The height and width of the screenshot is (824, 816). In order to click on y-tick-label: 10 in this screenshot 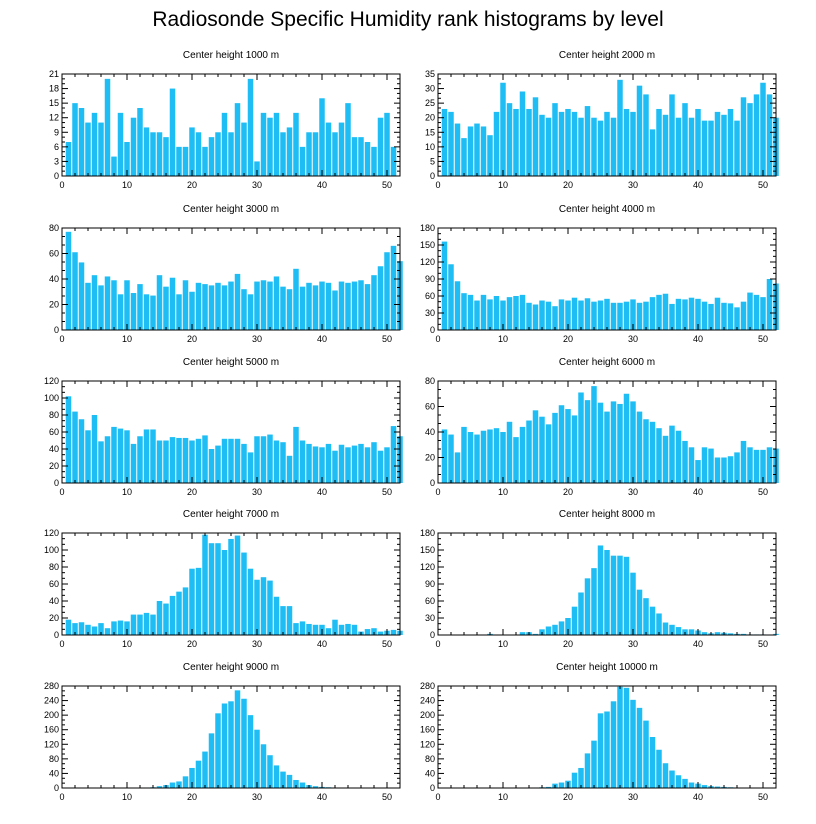, I will do `click(430, 147)`.